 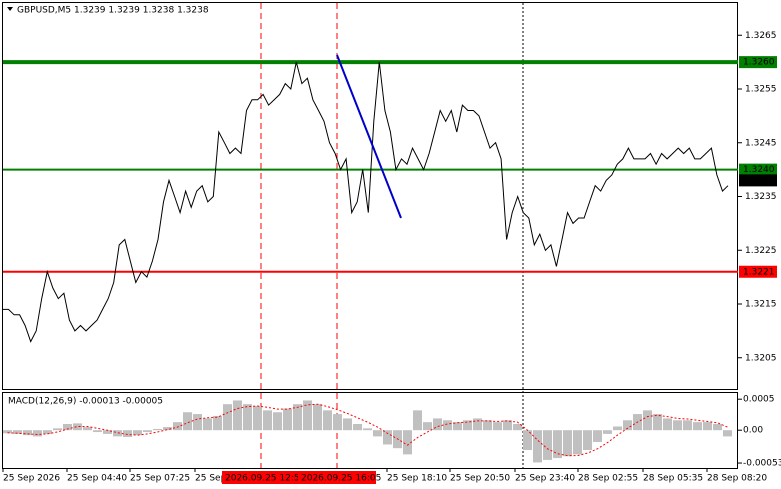 What do you see at coordinates (761, 251) in the screenshot?
I see `y-tick-label: 1.3225` at bounding box center [761, 251].